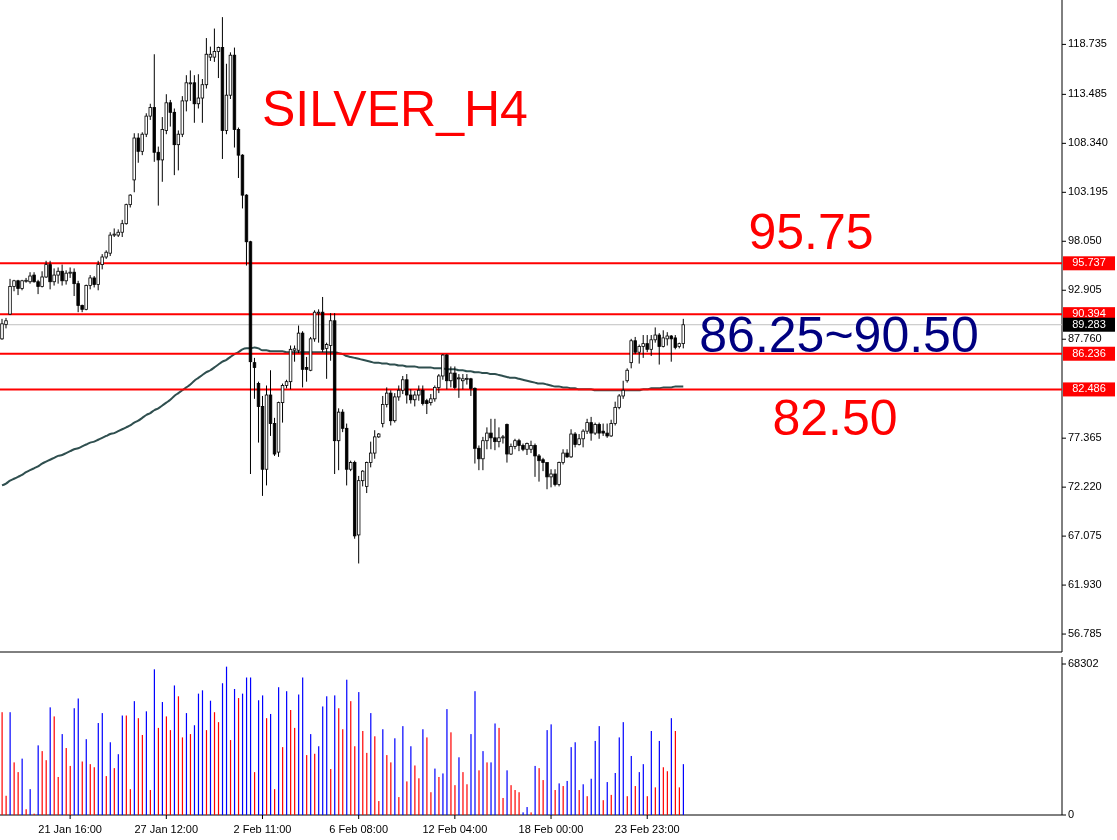 The height and width of the screenshot is (840, 1117). Describe the element at coordinates (1087, 43) in the screenshot. I see `y-tick-label: 118.735` at that location.